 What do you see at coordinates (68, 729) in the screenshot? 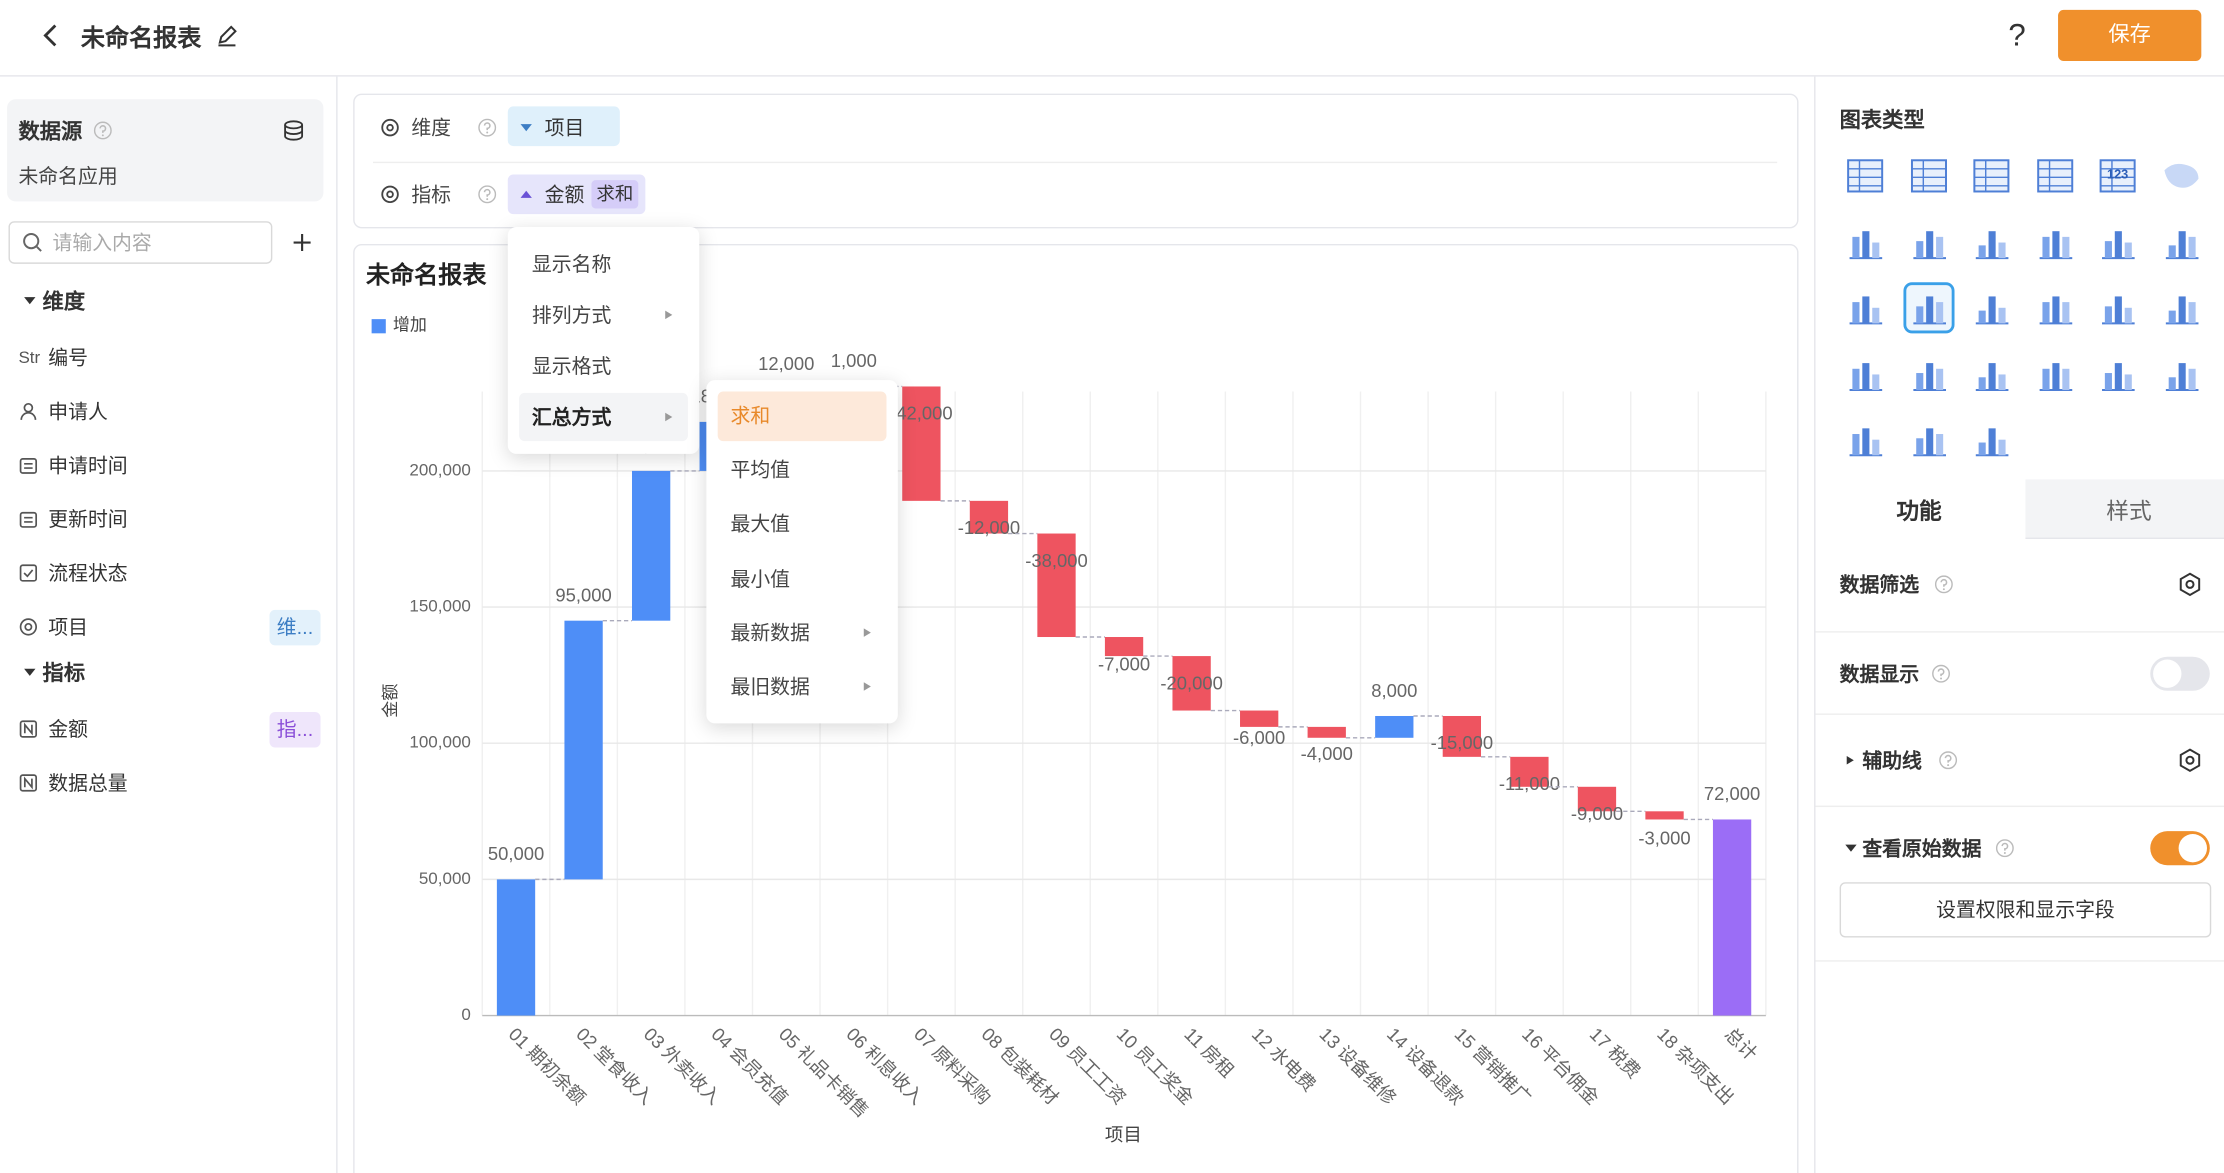
I see `field-item: 金额` at bounding box center [68, 729].